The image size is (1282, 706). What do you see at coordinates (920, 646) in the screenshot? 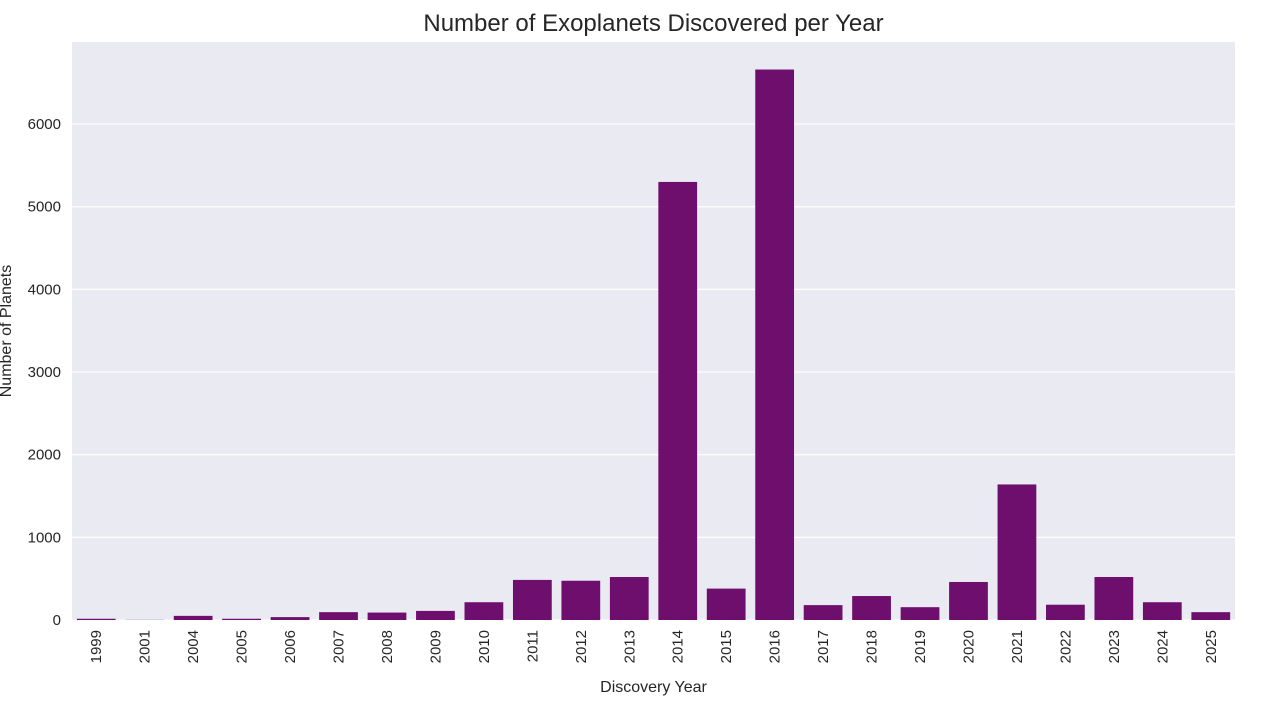
I see `x-tick-label: 2019` at bounding box center [920, 646].